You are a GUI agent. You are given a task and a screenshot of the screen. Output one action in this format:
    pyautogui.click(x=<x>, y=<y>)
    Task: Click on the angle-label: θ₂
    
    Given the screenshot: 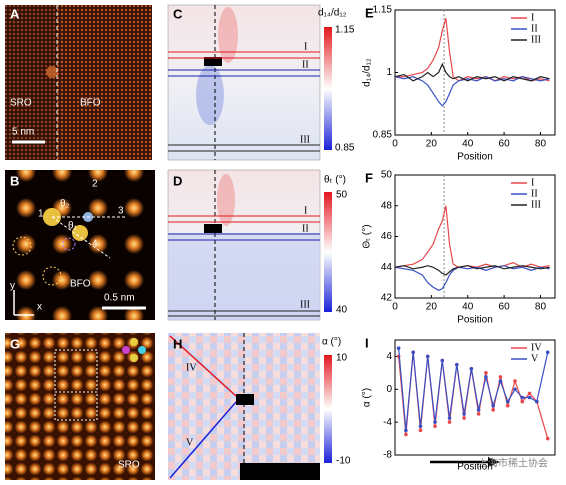 What is the action you would take?
    pyautogui.click(x=65, y=204)
    